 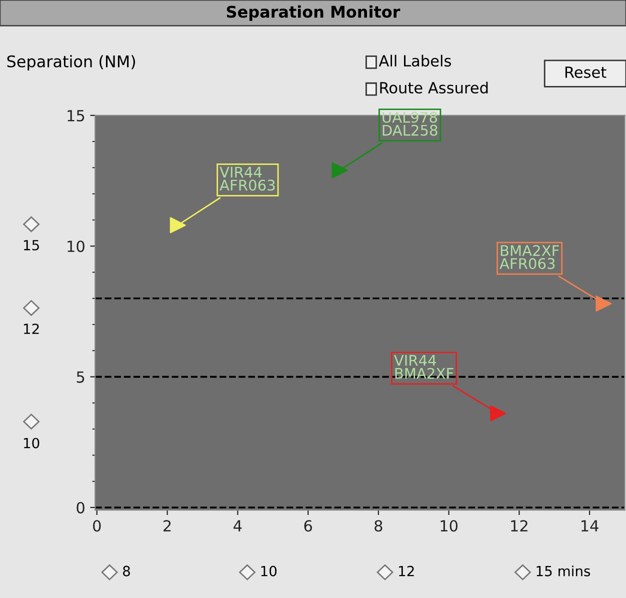 I want to click on text: 15 mins, so click(x=563, y=571).